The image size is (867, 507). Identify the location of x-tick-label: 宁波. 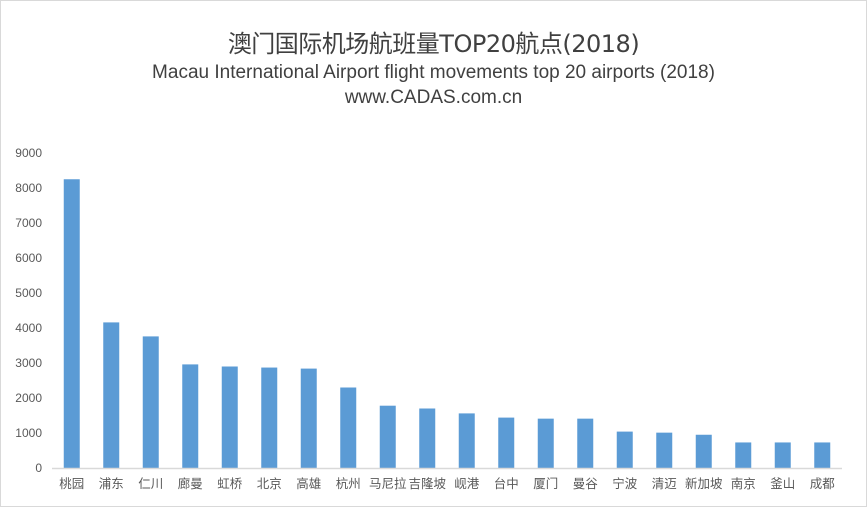
(625, 483).